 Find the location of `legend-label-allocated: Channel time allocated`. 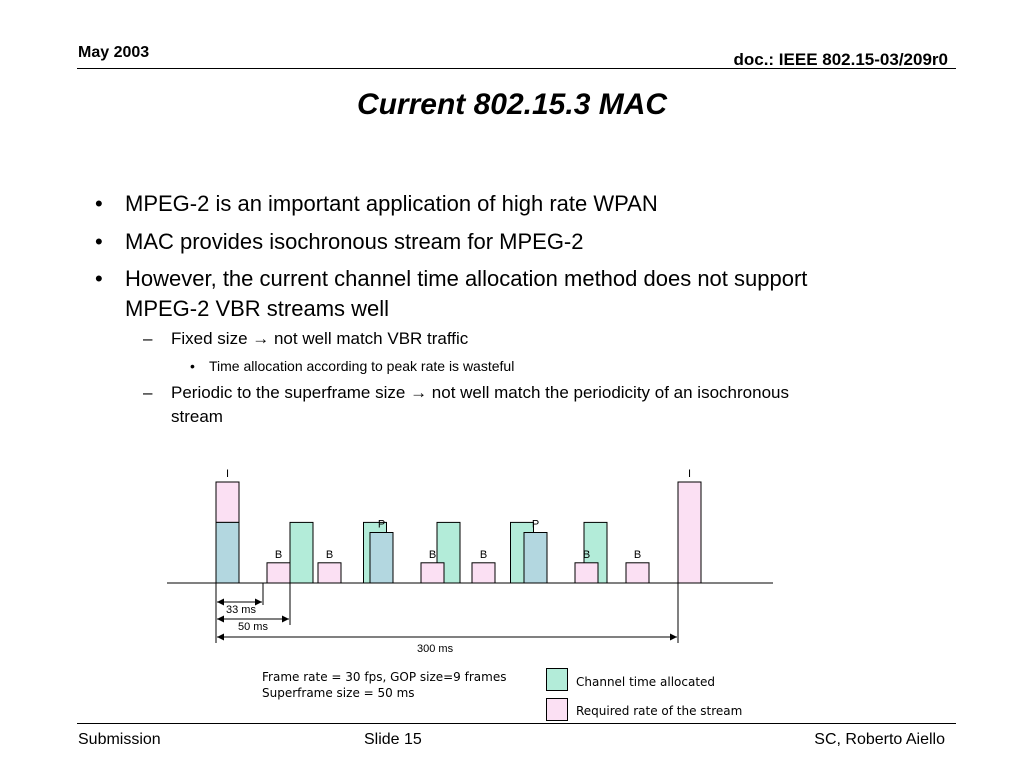

legend-label-allocated: Channel time allocated is located at coordinates (646, 682).